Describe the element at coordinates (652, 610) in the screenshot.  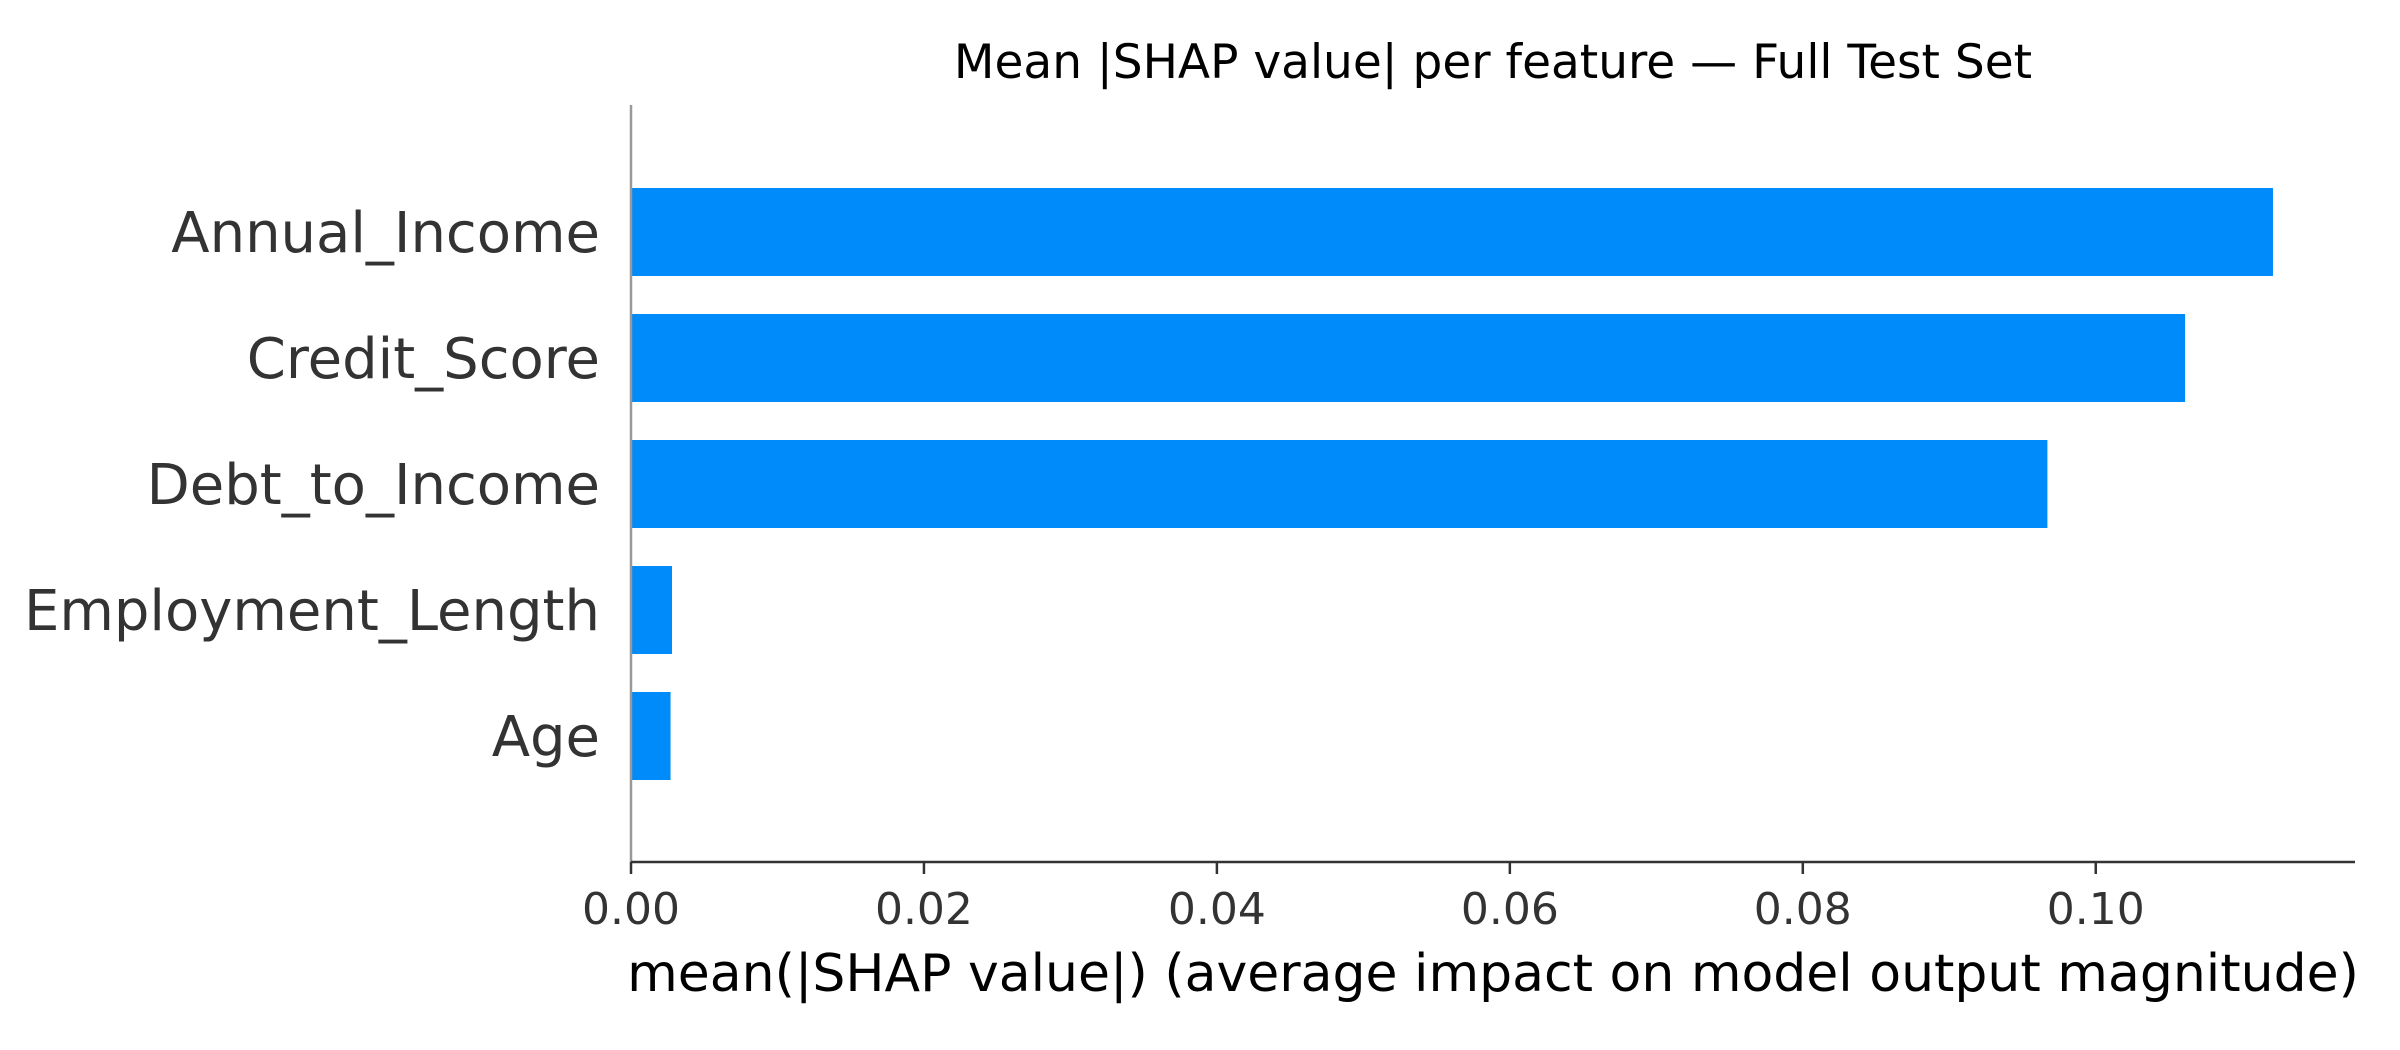
I see `bar-employment-length` at that location.